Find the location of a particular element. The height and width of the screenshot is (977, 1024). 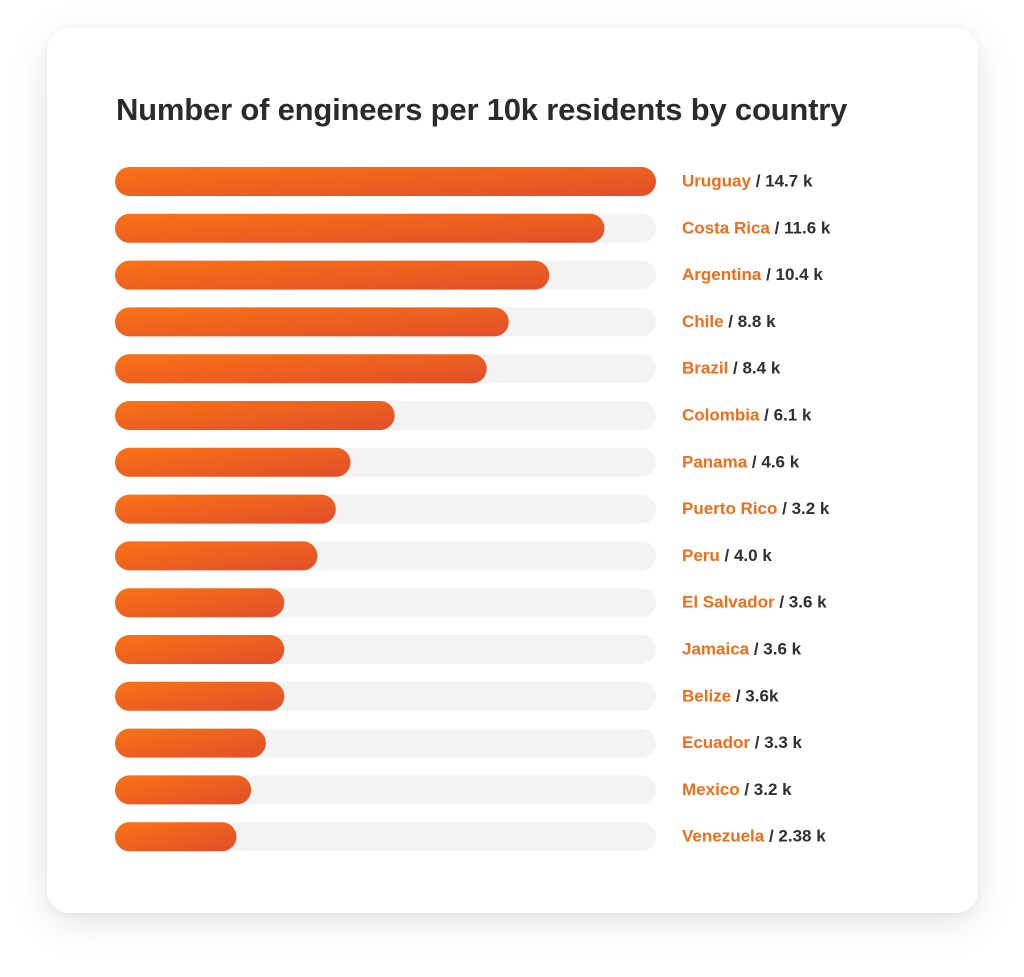

bar-jamaica is located at coordinates (200, 649).